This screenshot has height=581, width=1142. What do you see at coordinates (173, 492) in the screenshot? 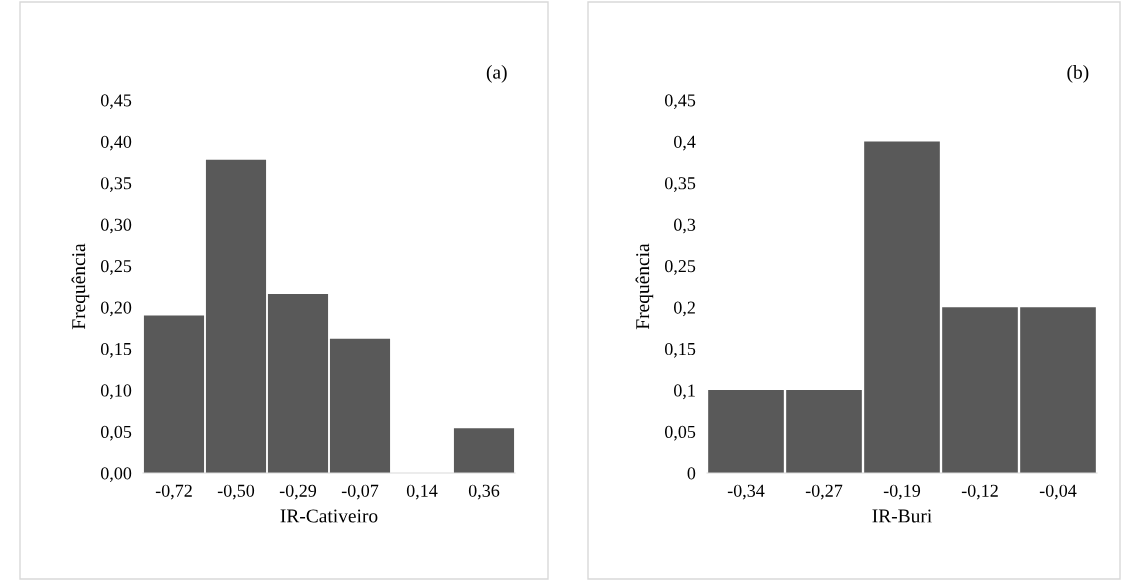
I see `x-tick-label: -0,72` at bounding box center [173, 492].